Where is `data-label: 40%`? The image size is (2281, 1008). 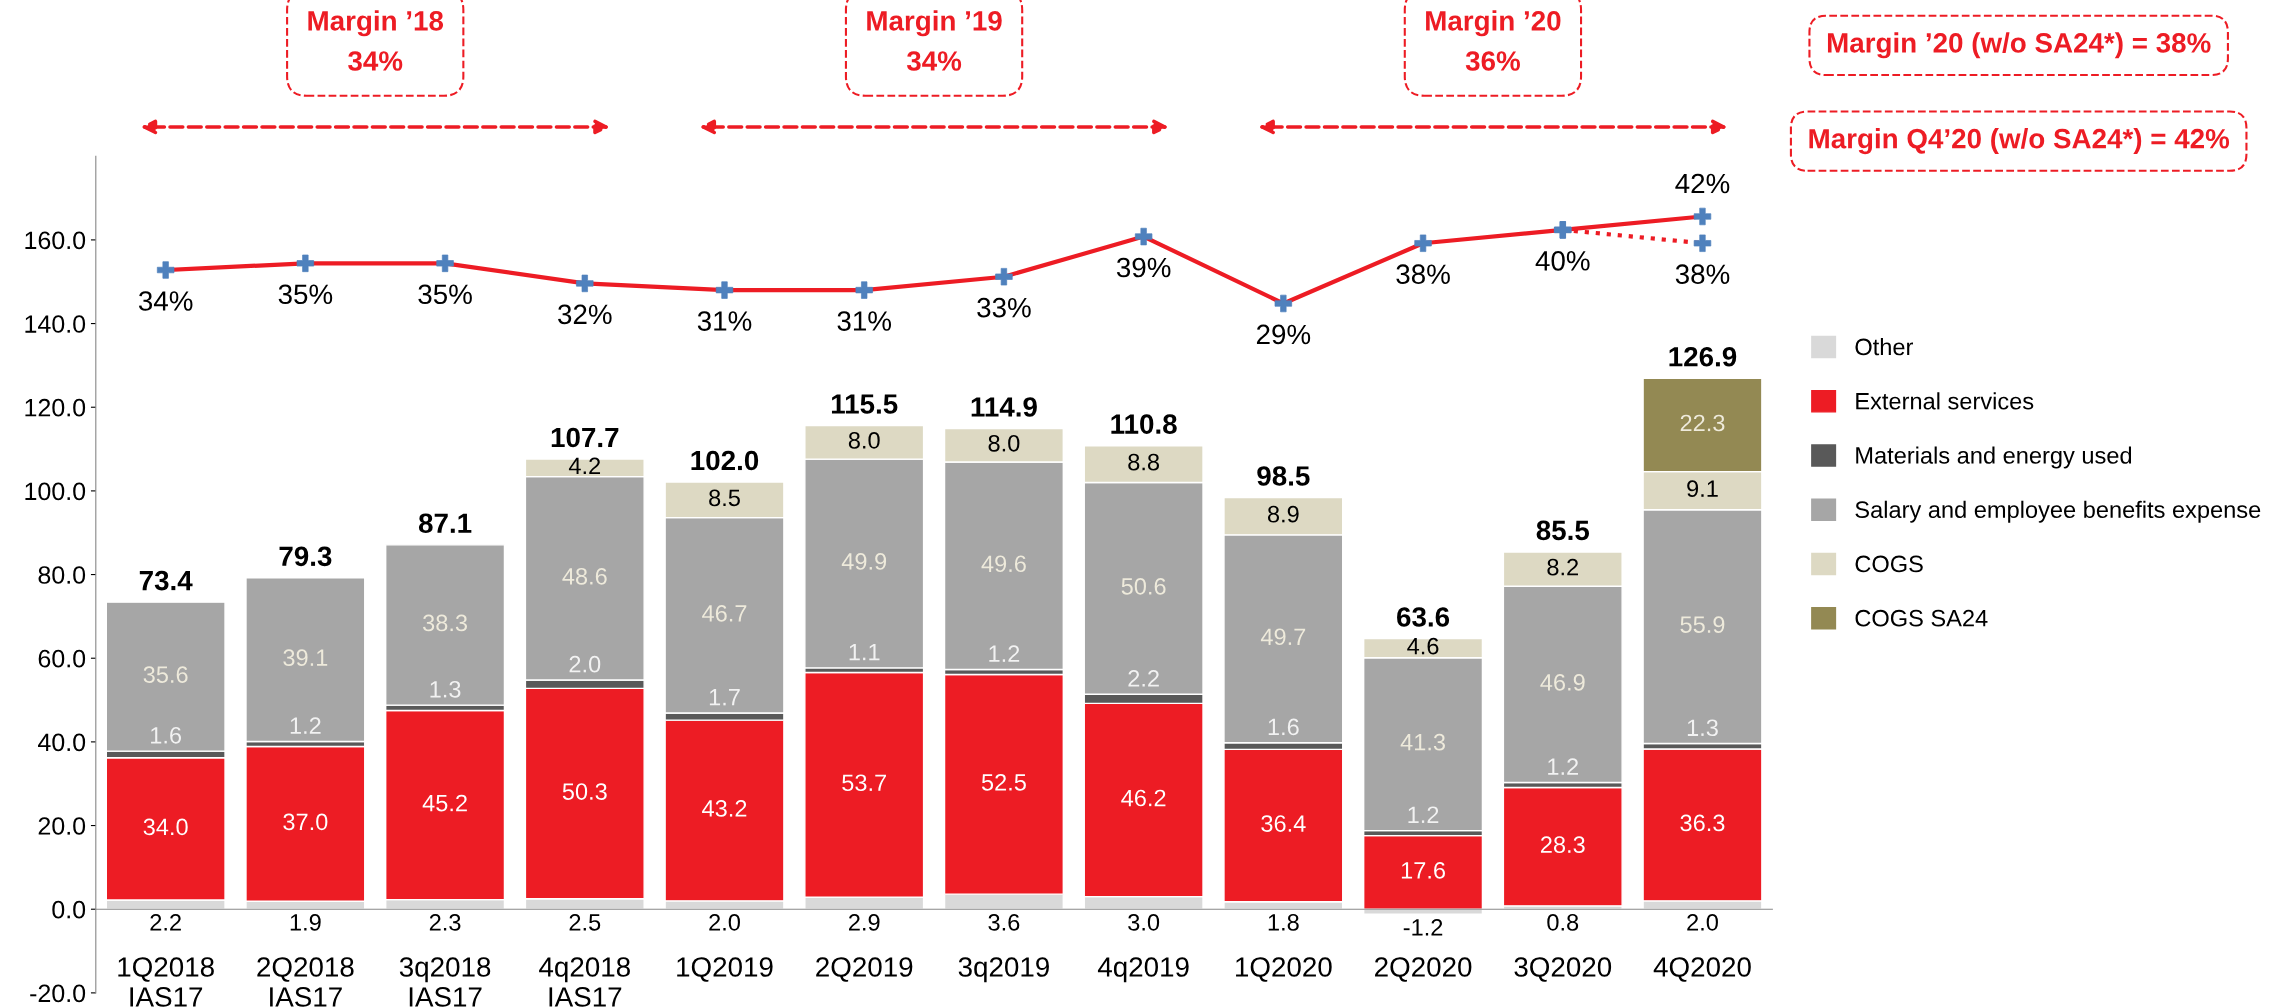
data-label: 40% is located at coordinates (1562, 260).